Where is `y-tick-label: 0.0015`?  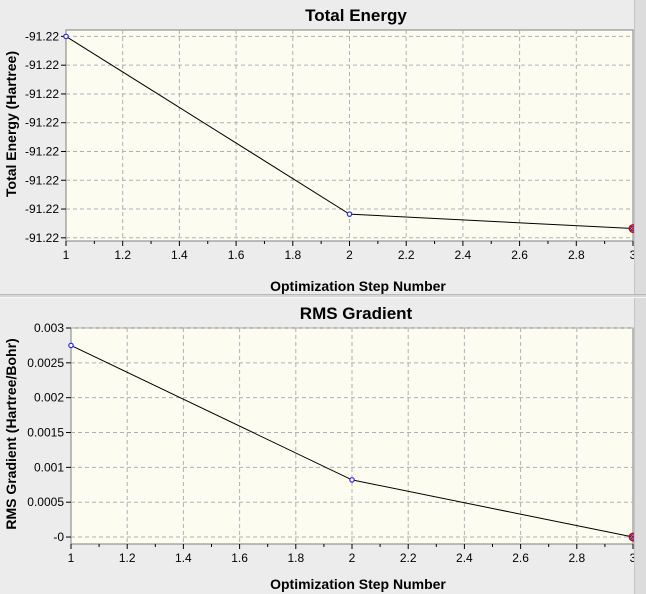 y-tick-label: 0.0015 is located at coordinates (45, 433).